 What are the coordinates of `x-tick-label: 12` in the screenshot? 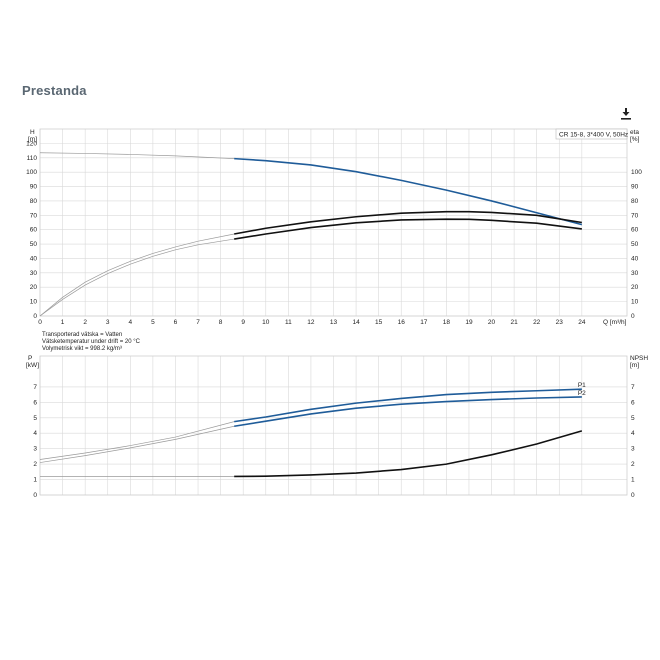 It's located at (311, 322).